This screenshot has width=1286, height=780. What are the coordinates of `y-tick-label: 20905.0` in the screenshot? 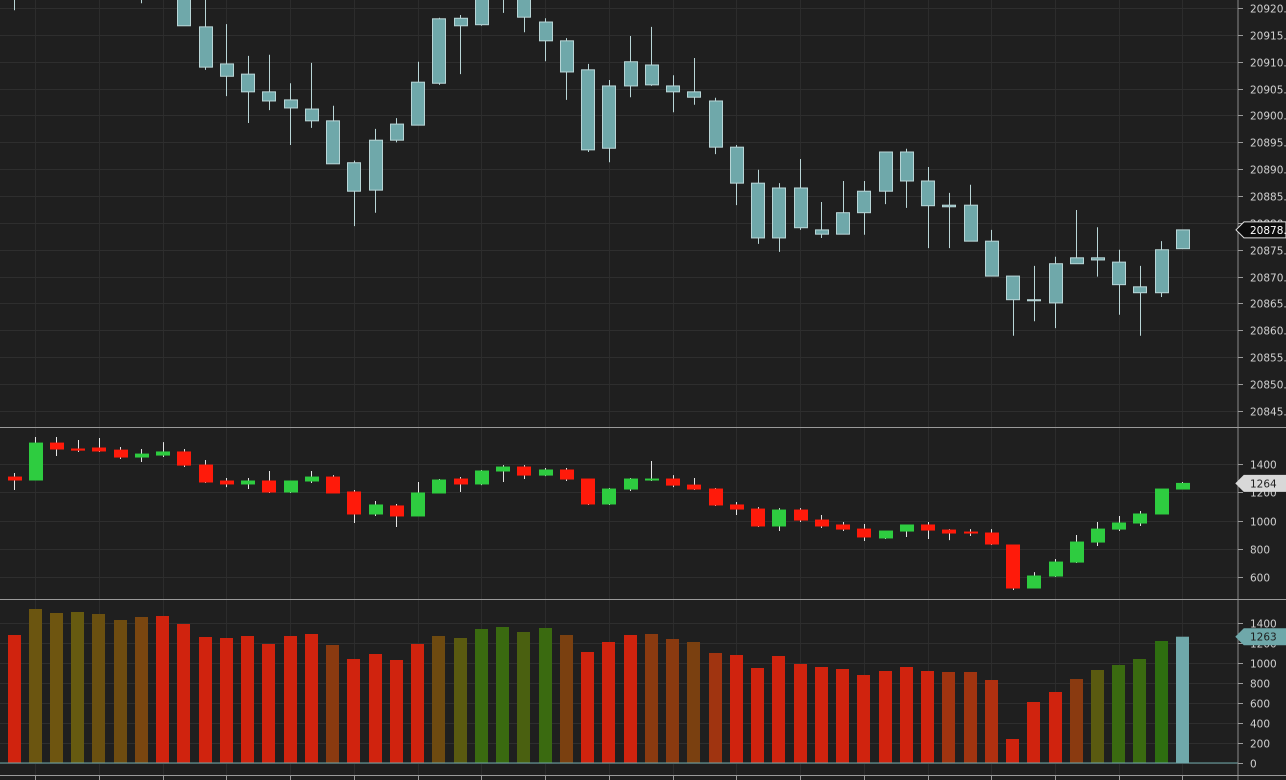 It's located at (1268, 91).